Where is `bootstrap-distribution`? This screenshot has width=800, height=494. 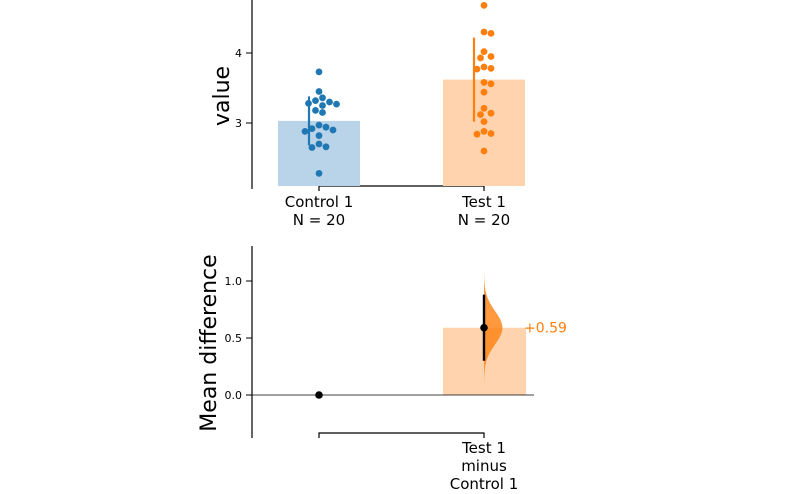 bootstrap-distribution is located at coordinates (493, 327).